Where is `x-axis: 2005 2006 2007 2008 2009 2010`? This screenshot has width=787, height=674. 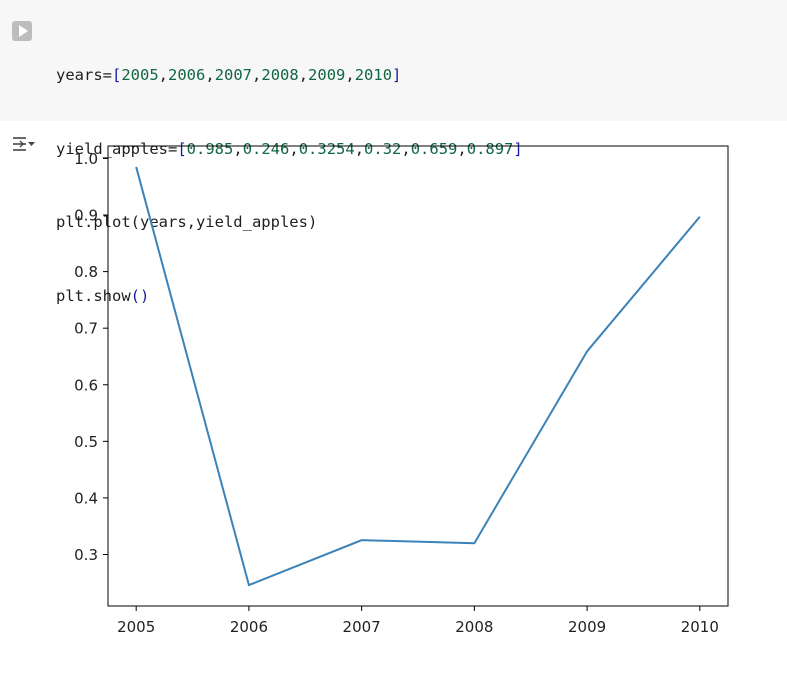 x-axis: 2005 2006 2007 2008 2009 2010 is located at coordinates (418, 621).